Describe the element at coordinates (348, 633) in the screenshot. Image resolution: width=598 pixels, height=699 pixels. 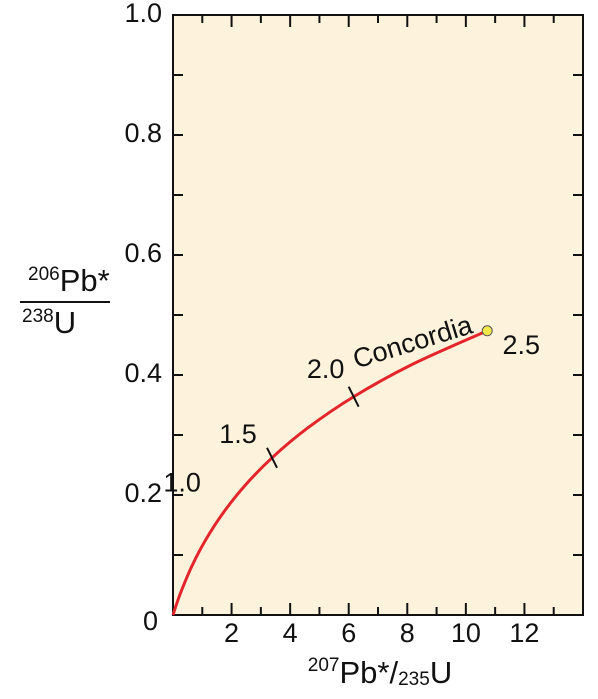
I see `x-tick-label: 6` at that location.